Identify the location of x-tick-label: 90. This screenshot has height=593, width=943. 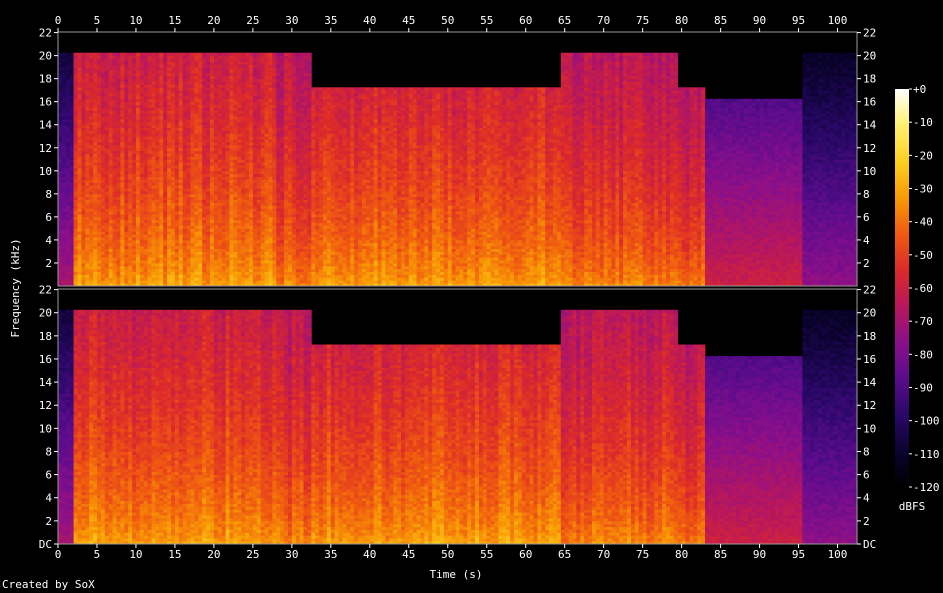
(759, 20).